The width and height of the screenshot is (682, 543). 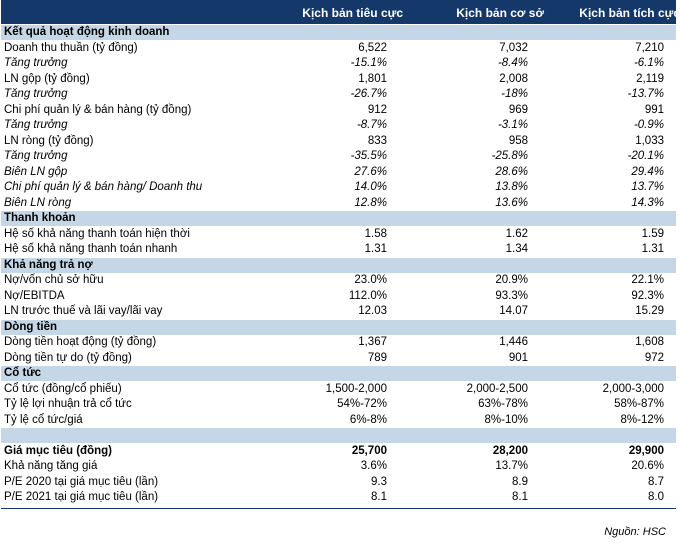 I want to click on value-negative: 12.03, so click(x=372, y=311).